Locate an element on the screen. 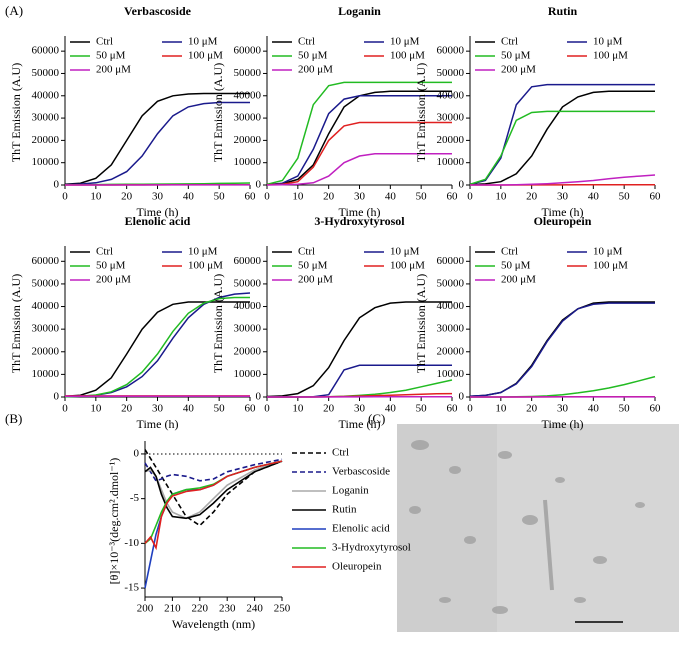 Image resolution: width=683 pixels, height=651 pixels. x-tick-label: 220 is located at coordinates (200, 609).